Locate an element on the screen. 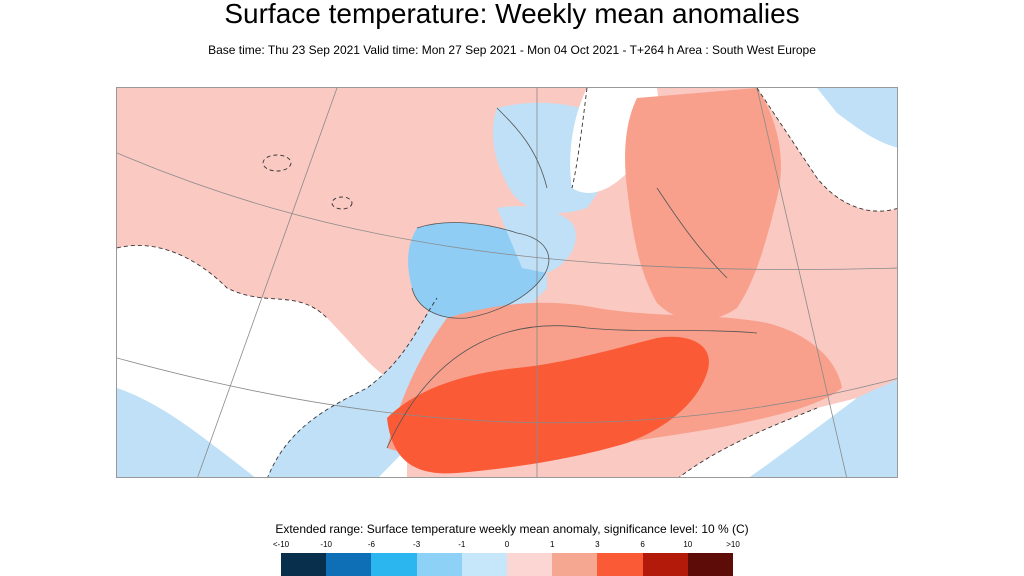  sahara-red is located at coordinates (548, 405).